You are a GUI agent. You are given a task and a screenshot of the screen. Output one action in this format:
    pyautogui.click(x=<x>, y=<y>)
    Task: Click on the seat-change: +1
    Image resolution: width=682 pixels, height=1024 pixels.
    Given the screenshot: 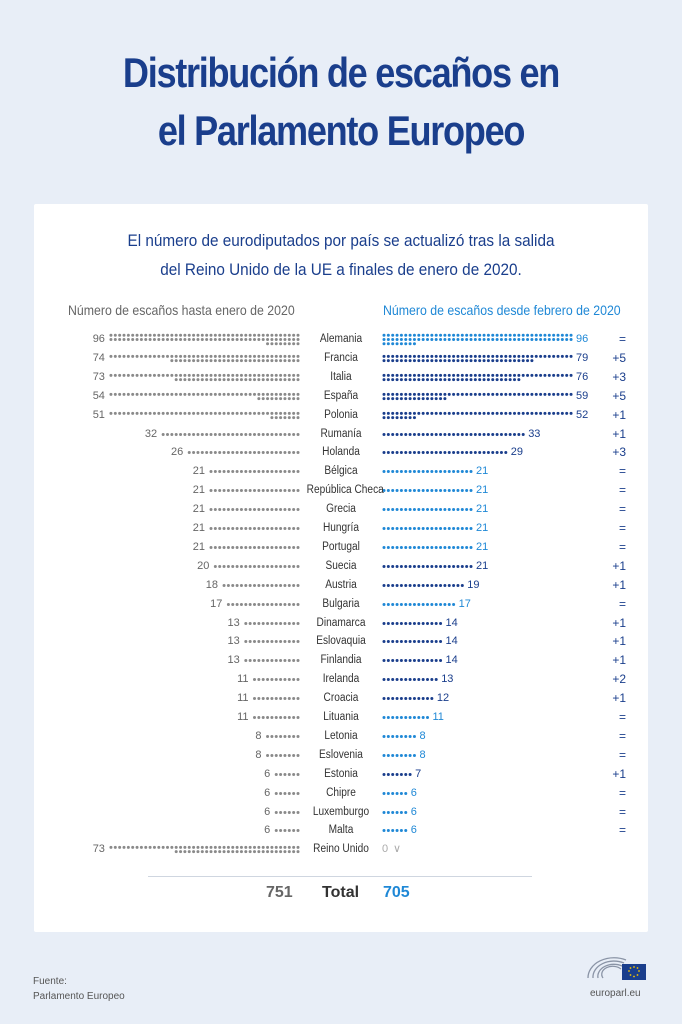 What is the action you would take?
    pyautogui.click(x=619, y=565)
    